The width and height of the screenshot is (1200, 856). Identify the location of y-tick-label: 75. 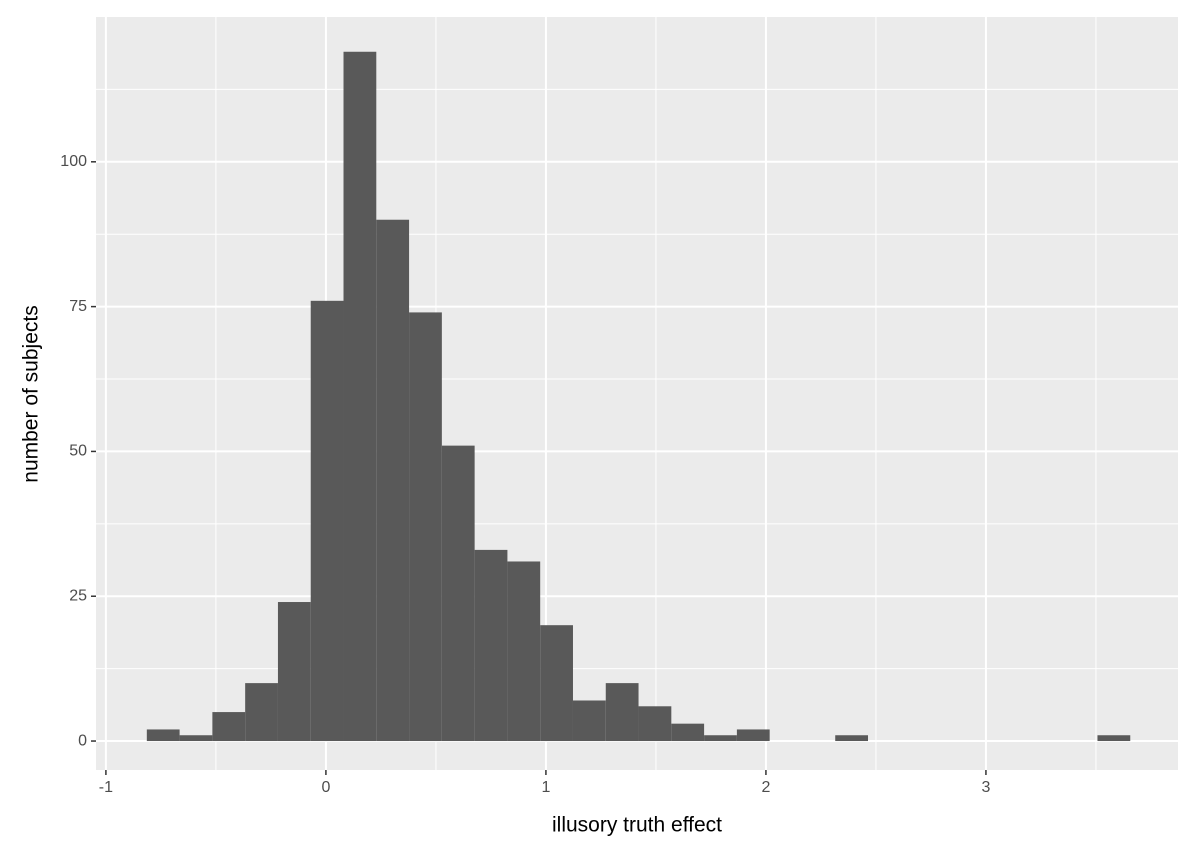
(78, 306).